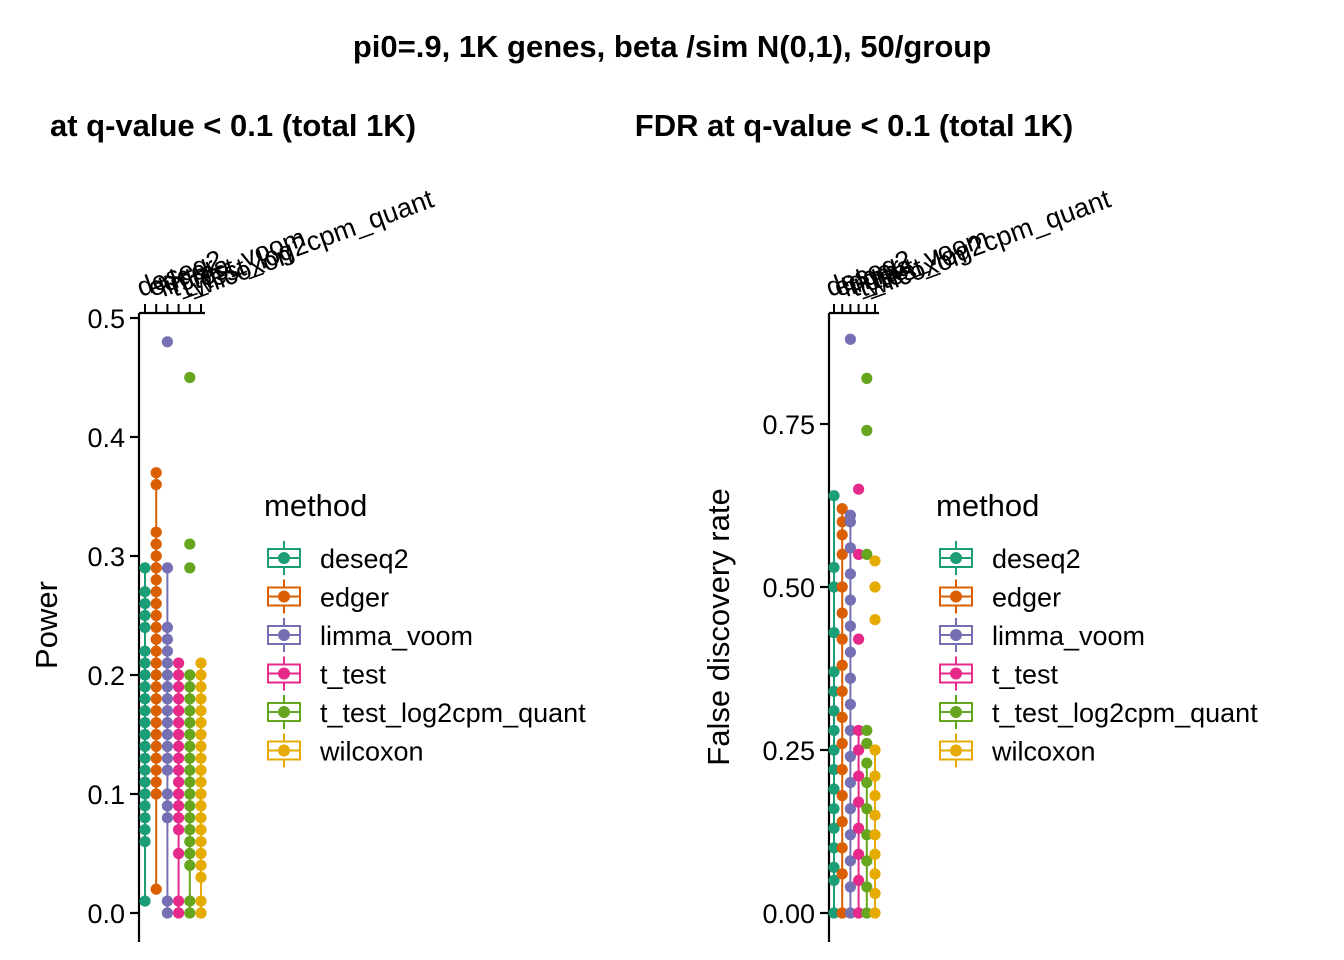 This screenshot has width=1344, height=960. What do you see at coordinates (106, 319) in the screenshot?
I see `y-tick-label: 0.5` at bounding box center [106, 319].